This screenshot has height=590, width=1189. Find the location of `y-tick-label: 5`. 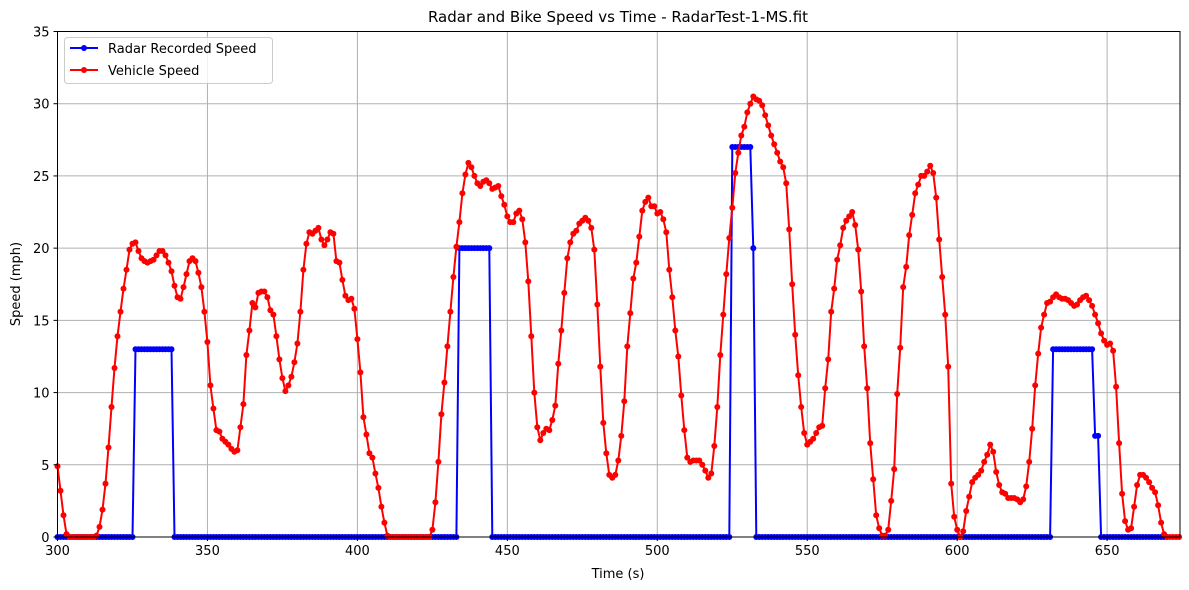

y-tick-label: 5 is located at coordinates (45, 466).